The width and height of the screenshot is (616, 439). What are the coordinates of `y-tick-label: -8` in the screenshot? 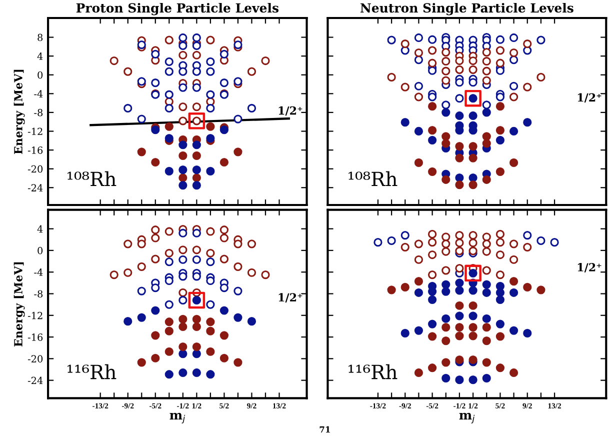 It's located at (38, 294).